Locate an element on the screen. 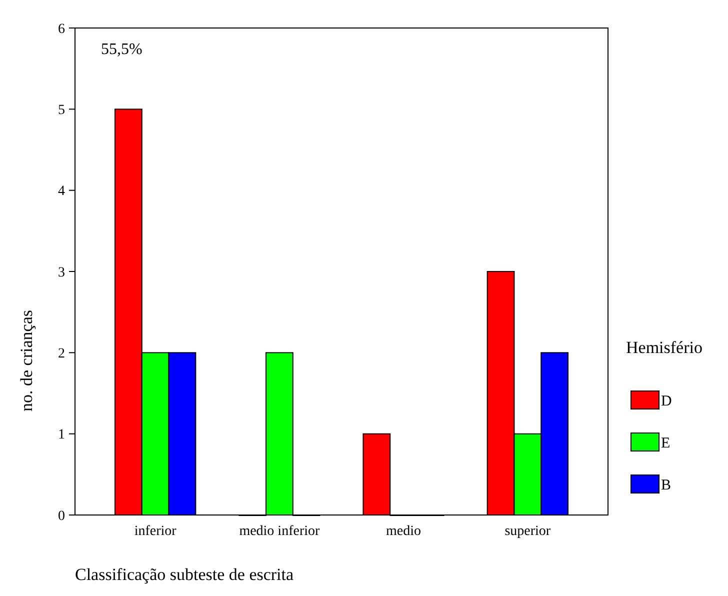 Image resolution: width=728 pixels, height=596 pixels. legend-label: D is located at coordinates (666, 401).